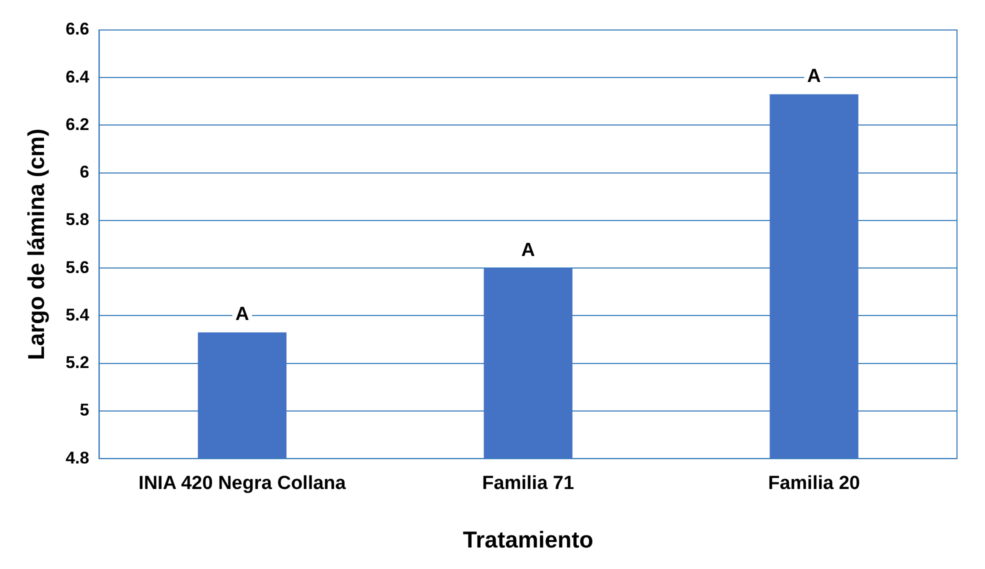 The image size is (985, 569). Describe the element at coordinates (78, 362) in the screenshot. I see `y-tick-label: 5.2` at that location.